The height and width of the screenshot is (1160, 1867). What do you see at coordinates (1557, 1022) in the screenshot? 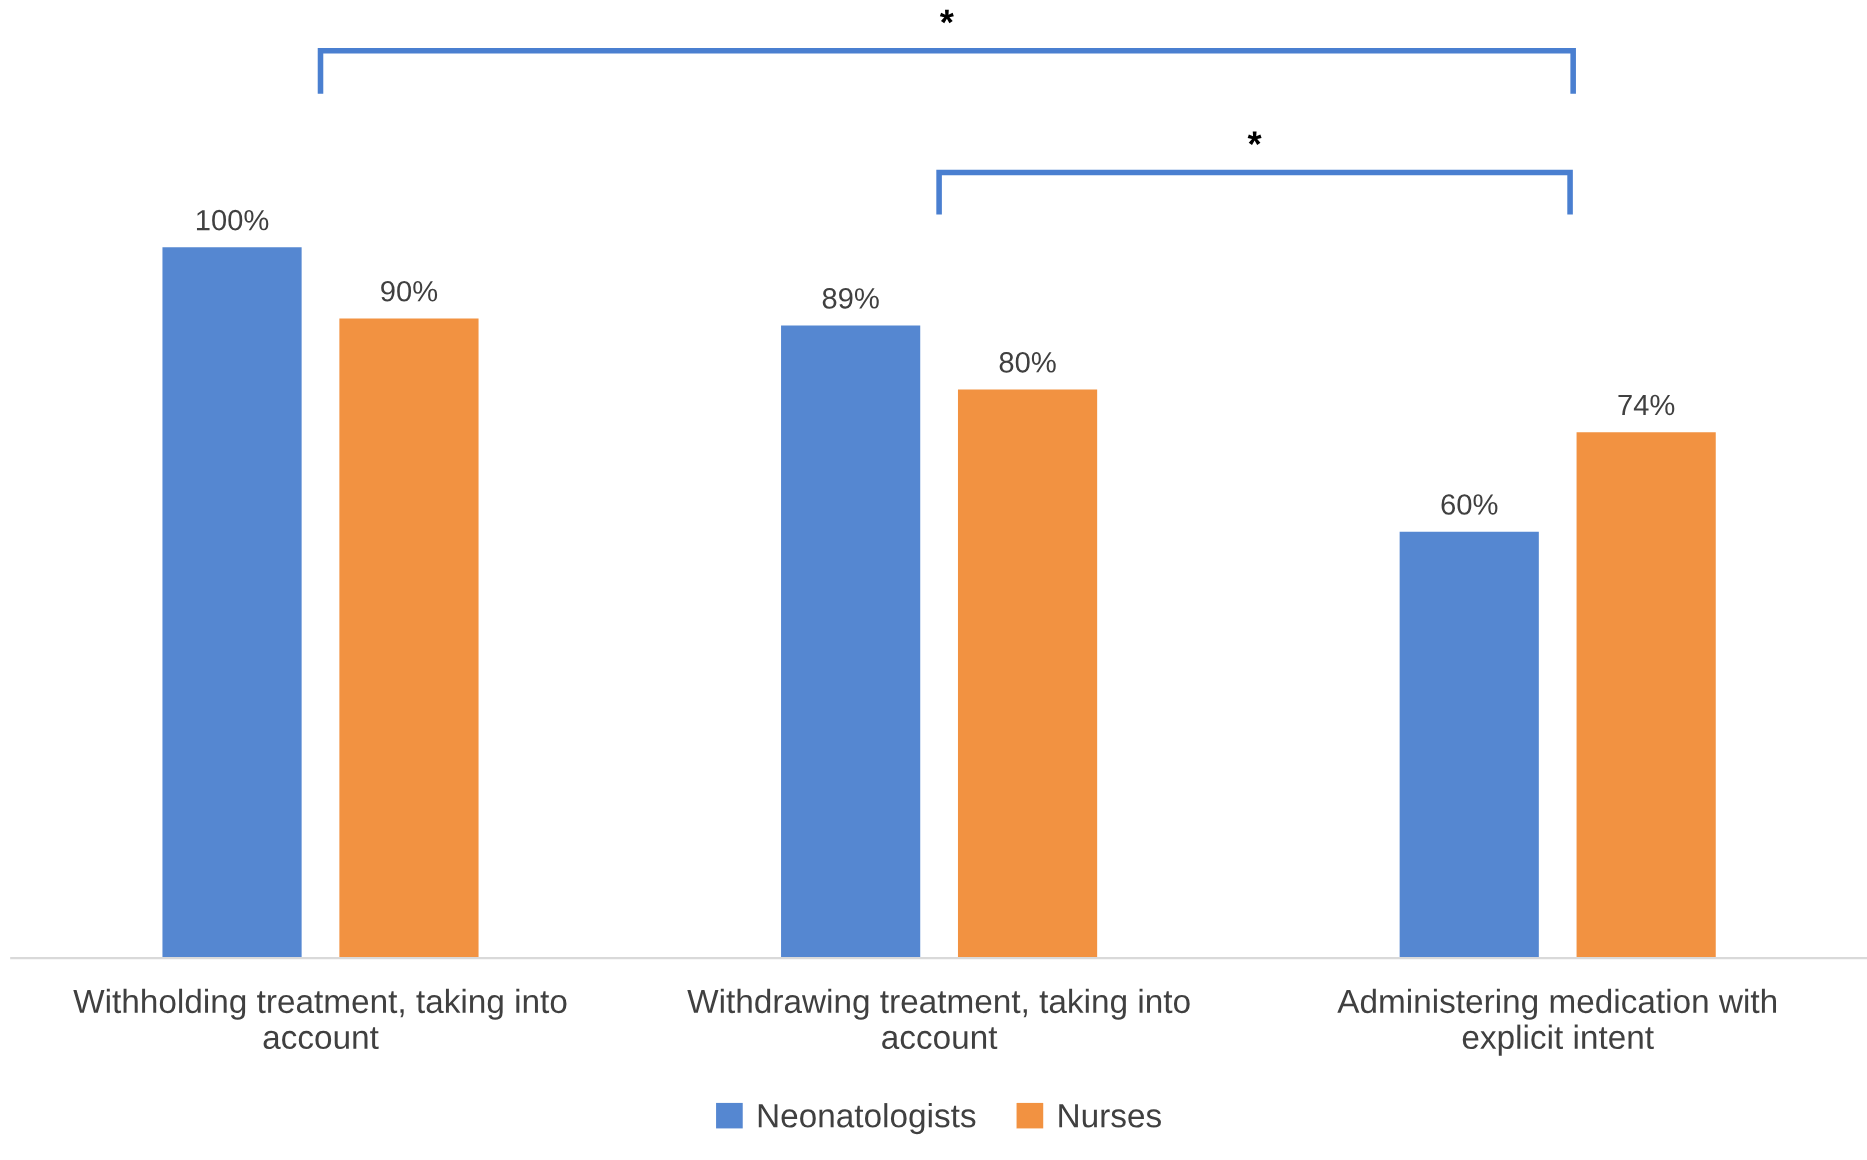
I see `x-tick-label: Administering medication with explicit intent` at bounding box center [1557, 1022].